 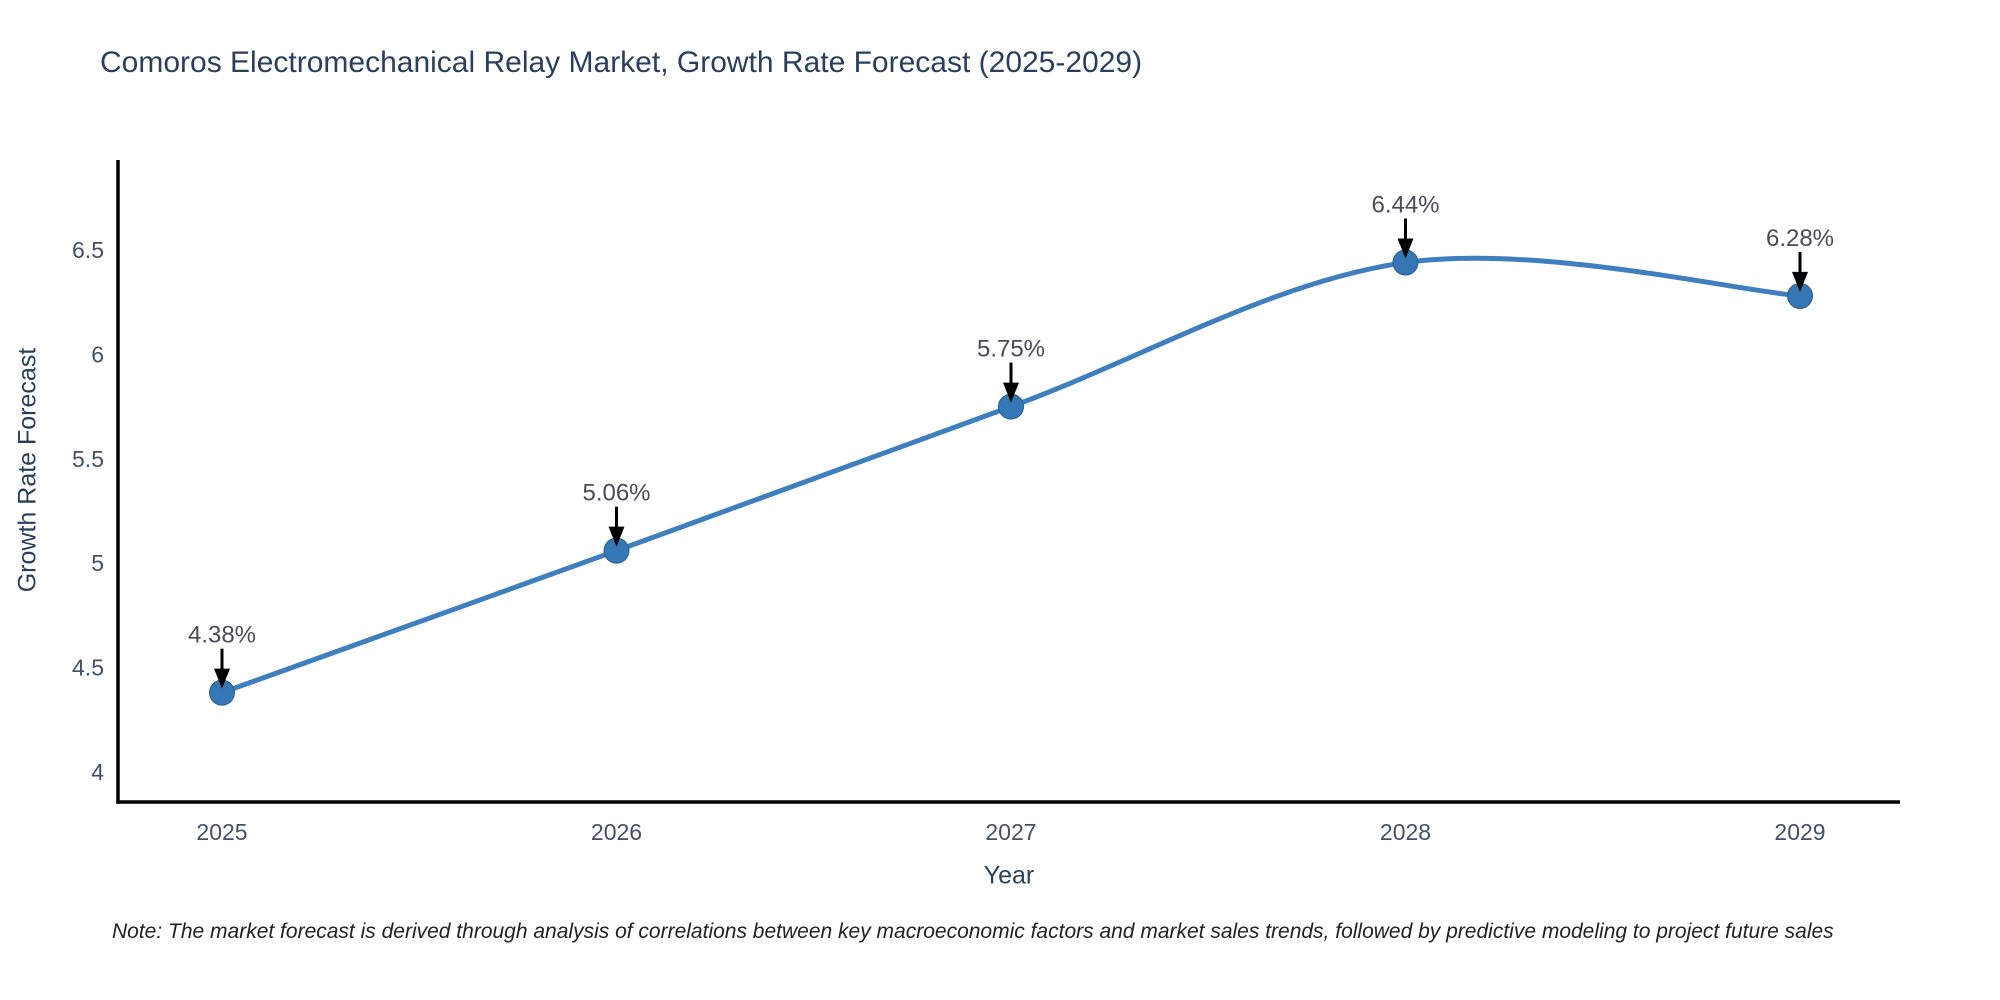 I want to click on annotation-text: 4.38%, so click(x=222, y=635).